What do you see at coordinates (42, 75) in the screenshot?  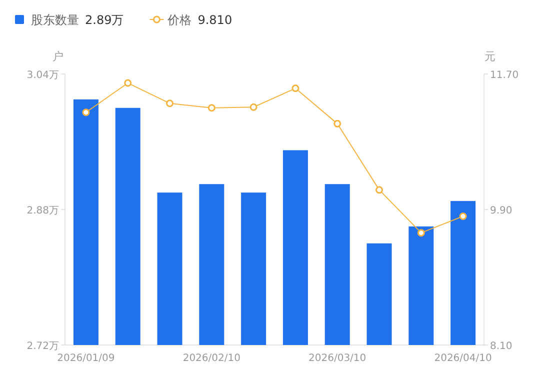 I see `y-tick-label: 3.04万` at bounding box center [42, 75].